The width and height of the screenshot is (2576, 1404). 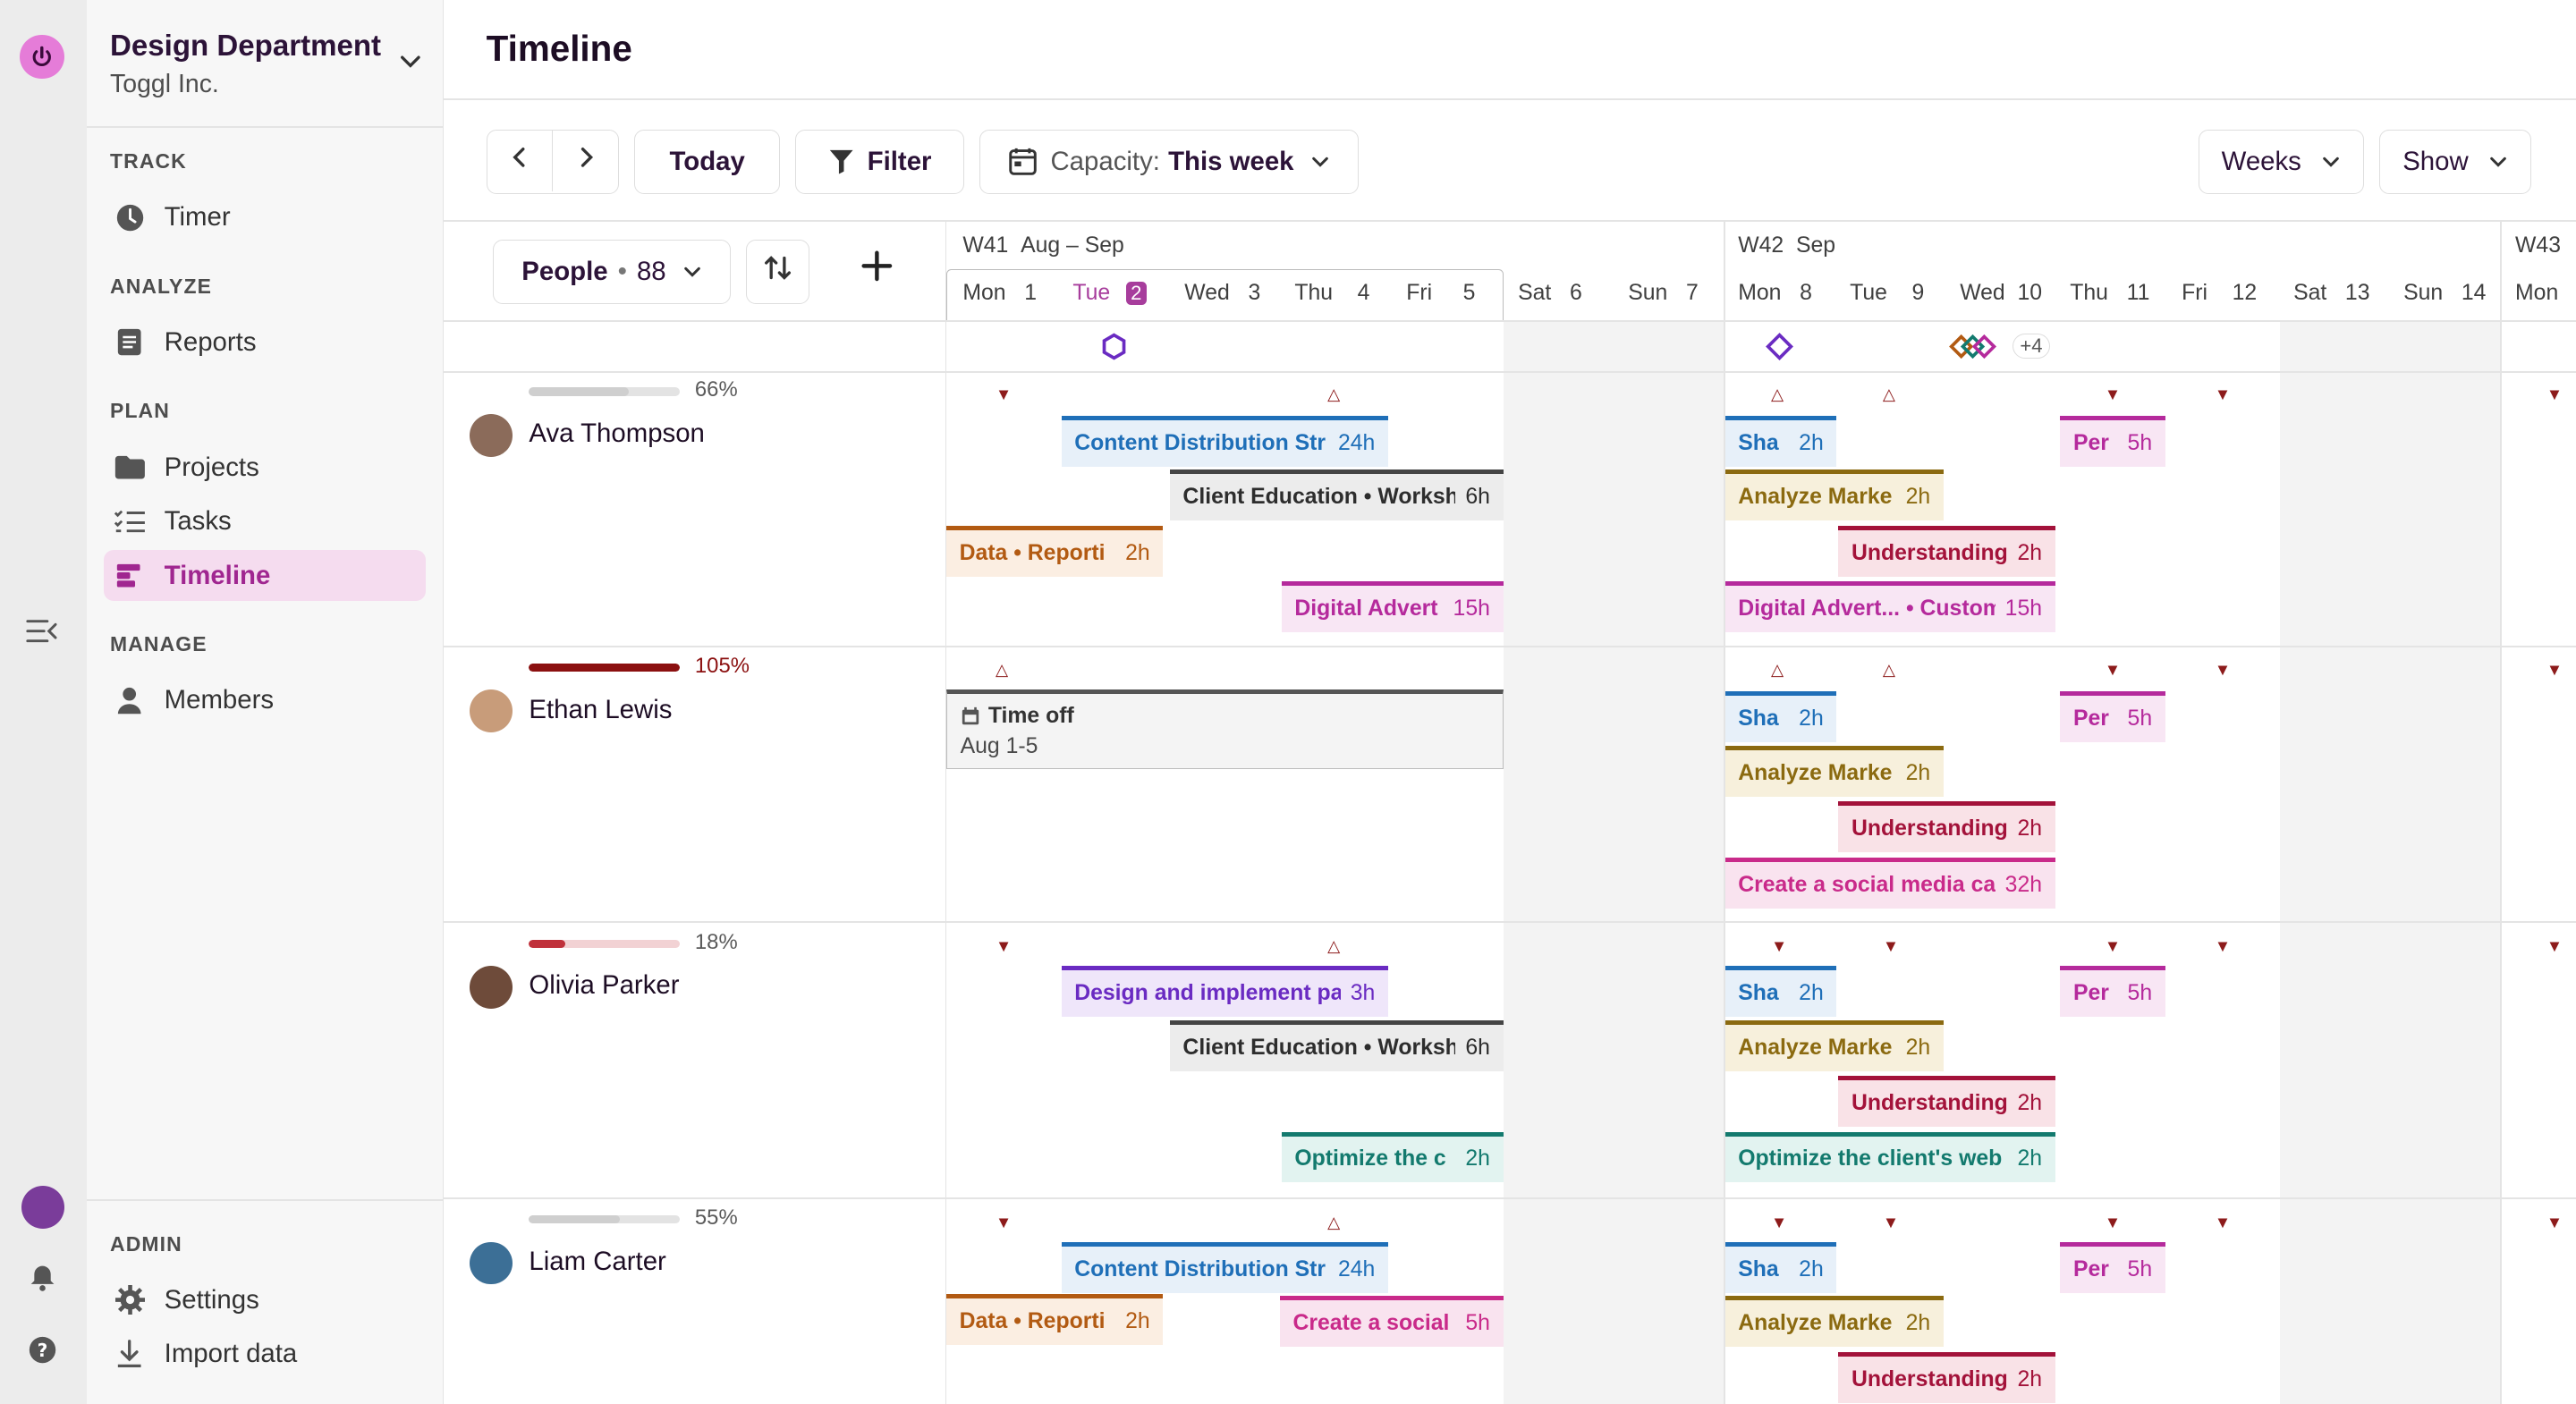 I want to click on collapse-sidebar-icon, so click(x=42, y=635).